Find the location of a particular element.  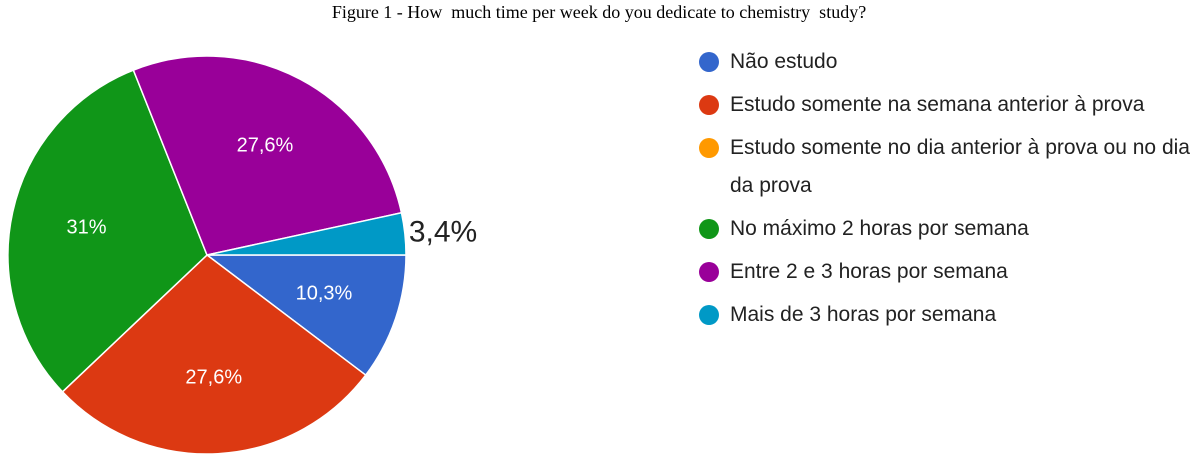

legend-line: No máximo 2 horas por semana is located at coordinates (879, 228).